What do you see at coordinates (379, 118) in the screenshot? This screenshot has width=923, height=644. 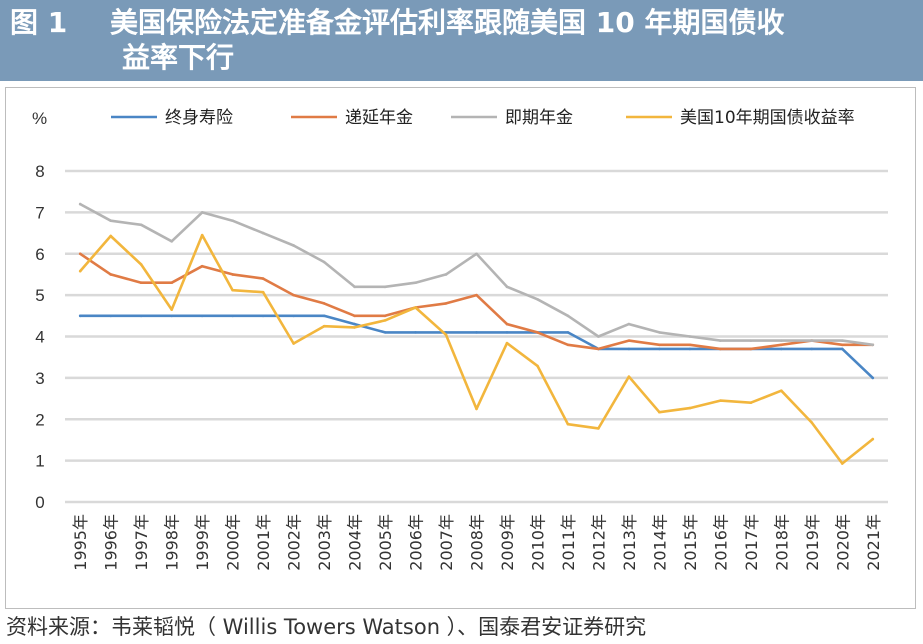 I see `legend-label: 递延年金` at bounding box center [379, 118].